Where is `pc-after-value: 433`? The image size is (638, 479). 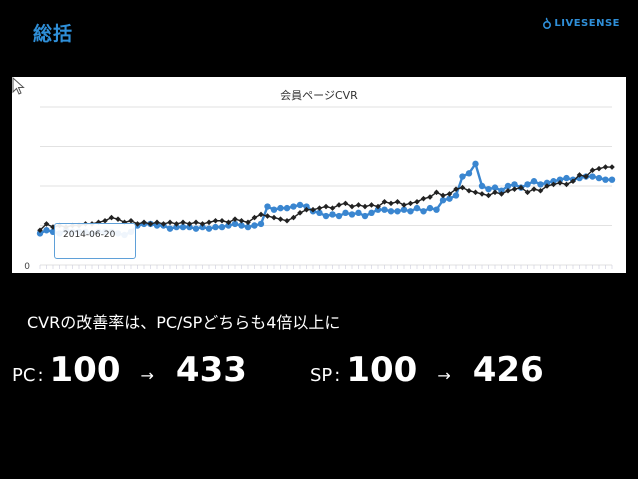
pc-after-value: 433 is located at coordinates (211, 370).